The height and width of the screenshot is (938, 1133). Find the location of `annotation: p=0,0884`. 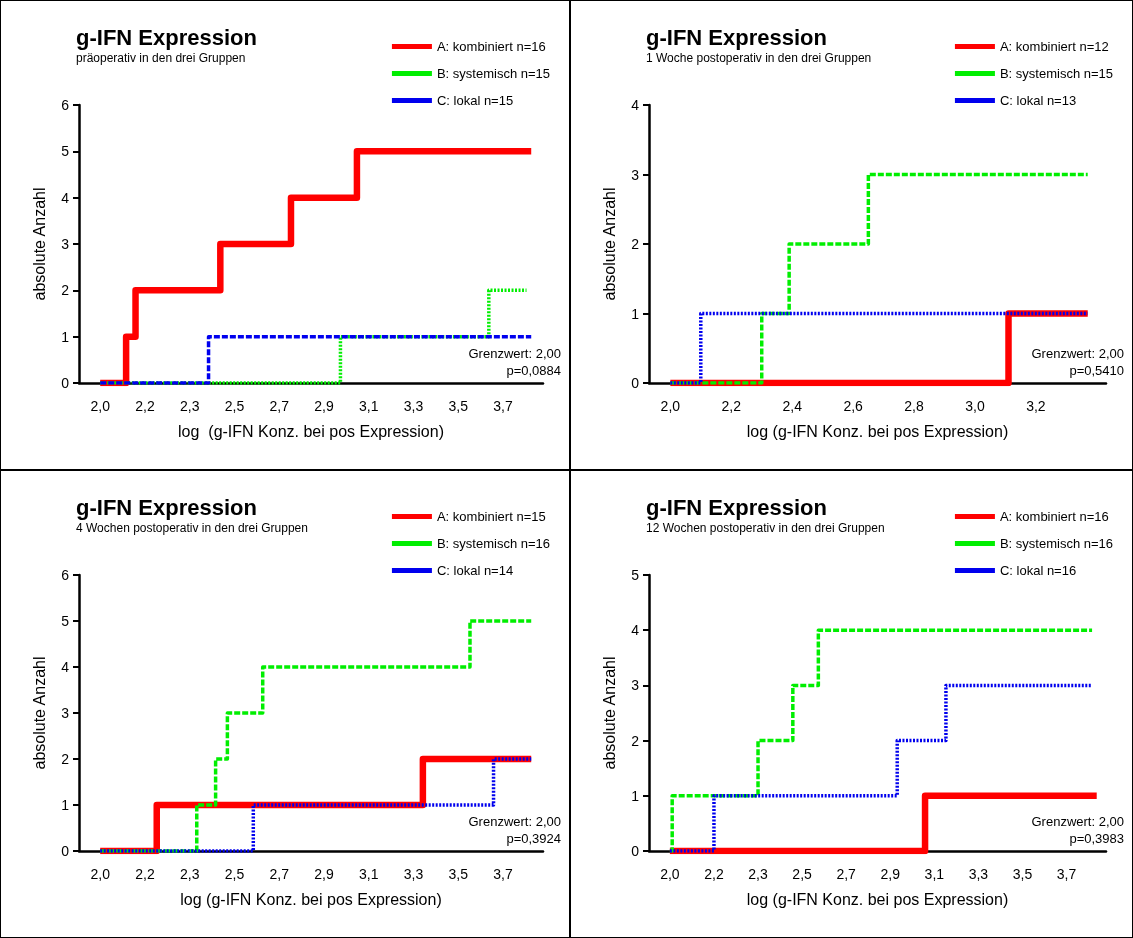

annotation: p=0,0884 is located at coordinates (533, 370).